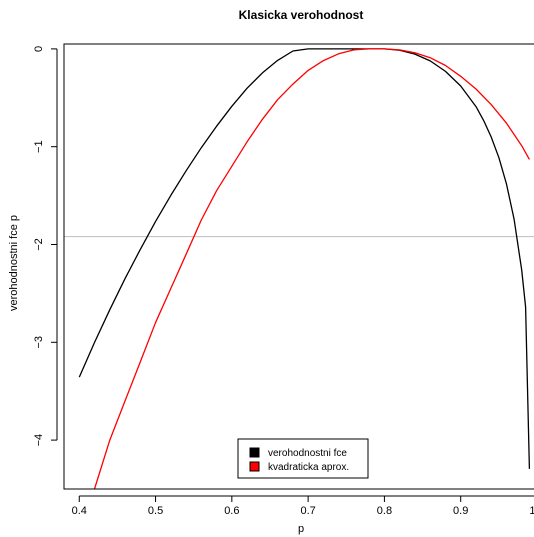 The height and width of the screenshot is (537, 534). Describe the element at coordinates (231, 511) in the screenshot. I see `x-tick-label: 0.6` at that location.